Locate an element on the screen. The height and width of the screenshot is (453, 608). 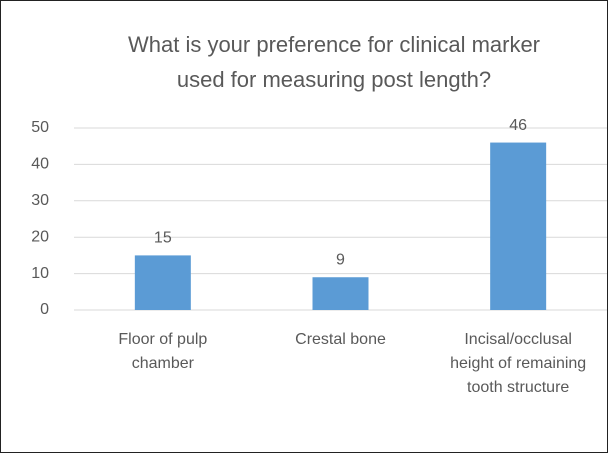
y-tick-label: 20 is located at coordinates (40, 236).